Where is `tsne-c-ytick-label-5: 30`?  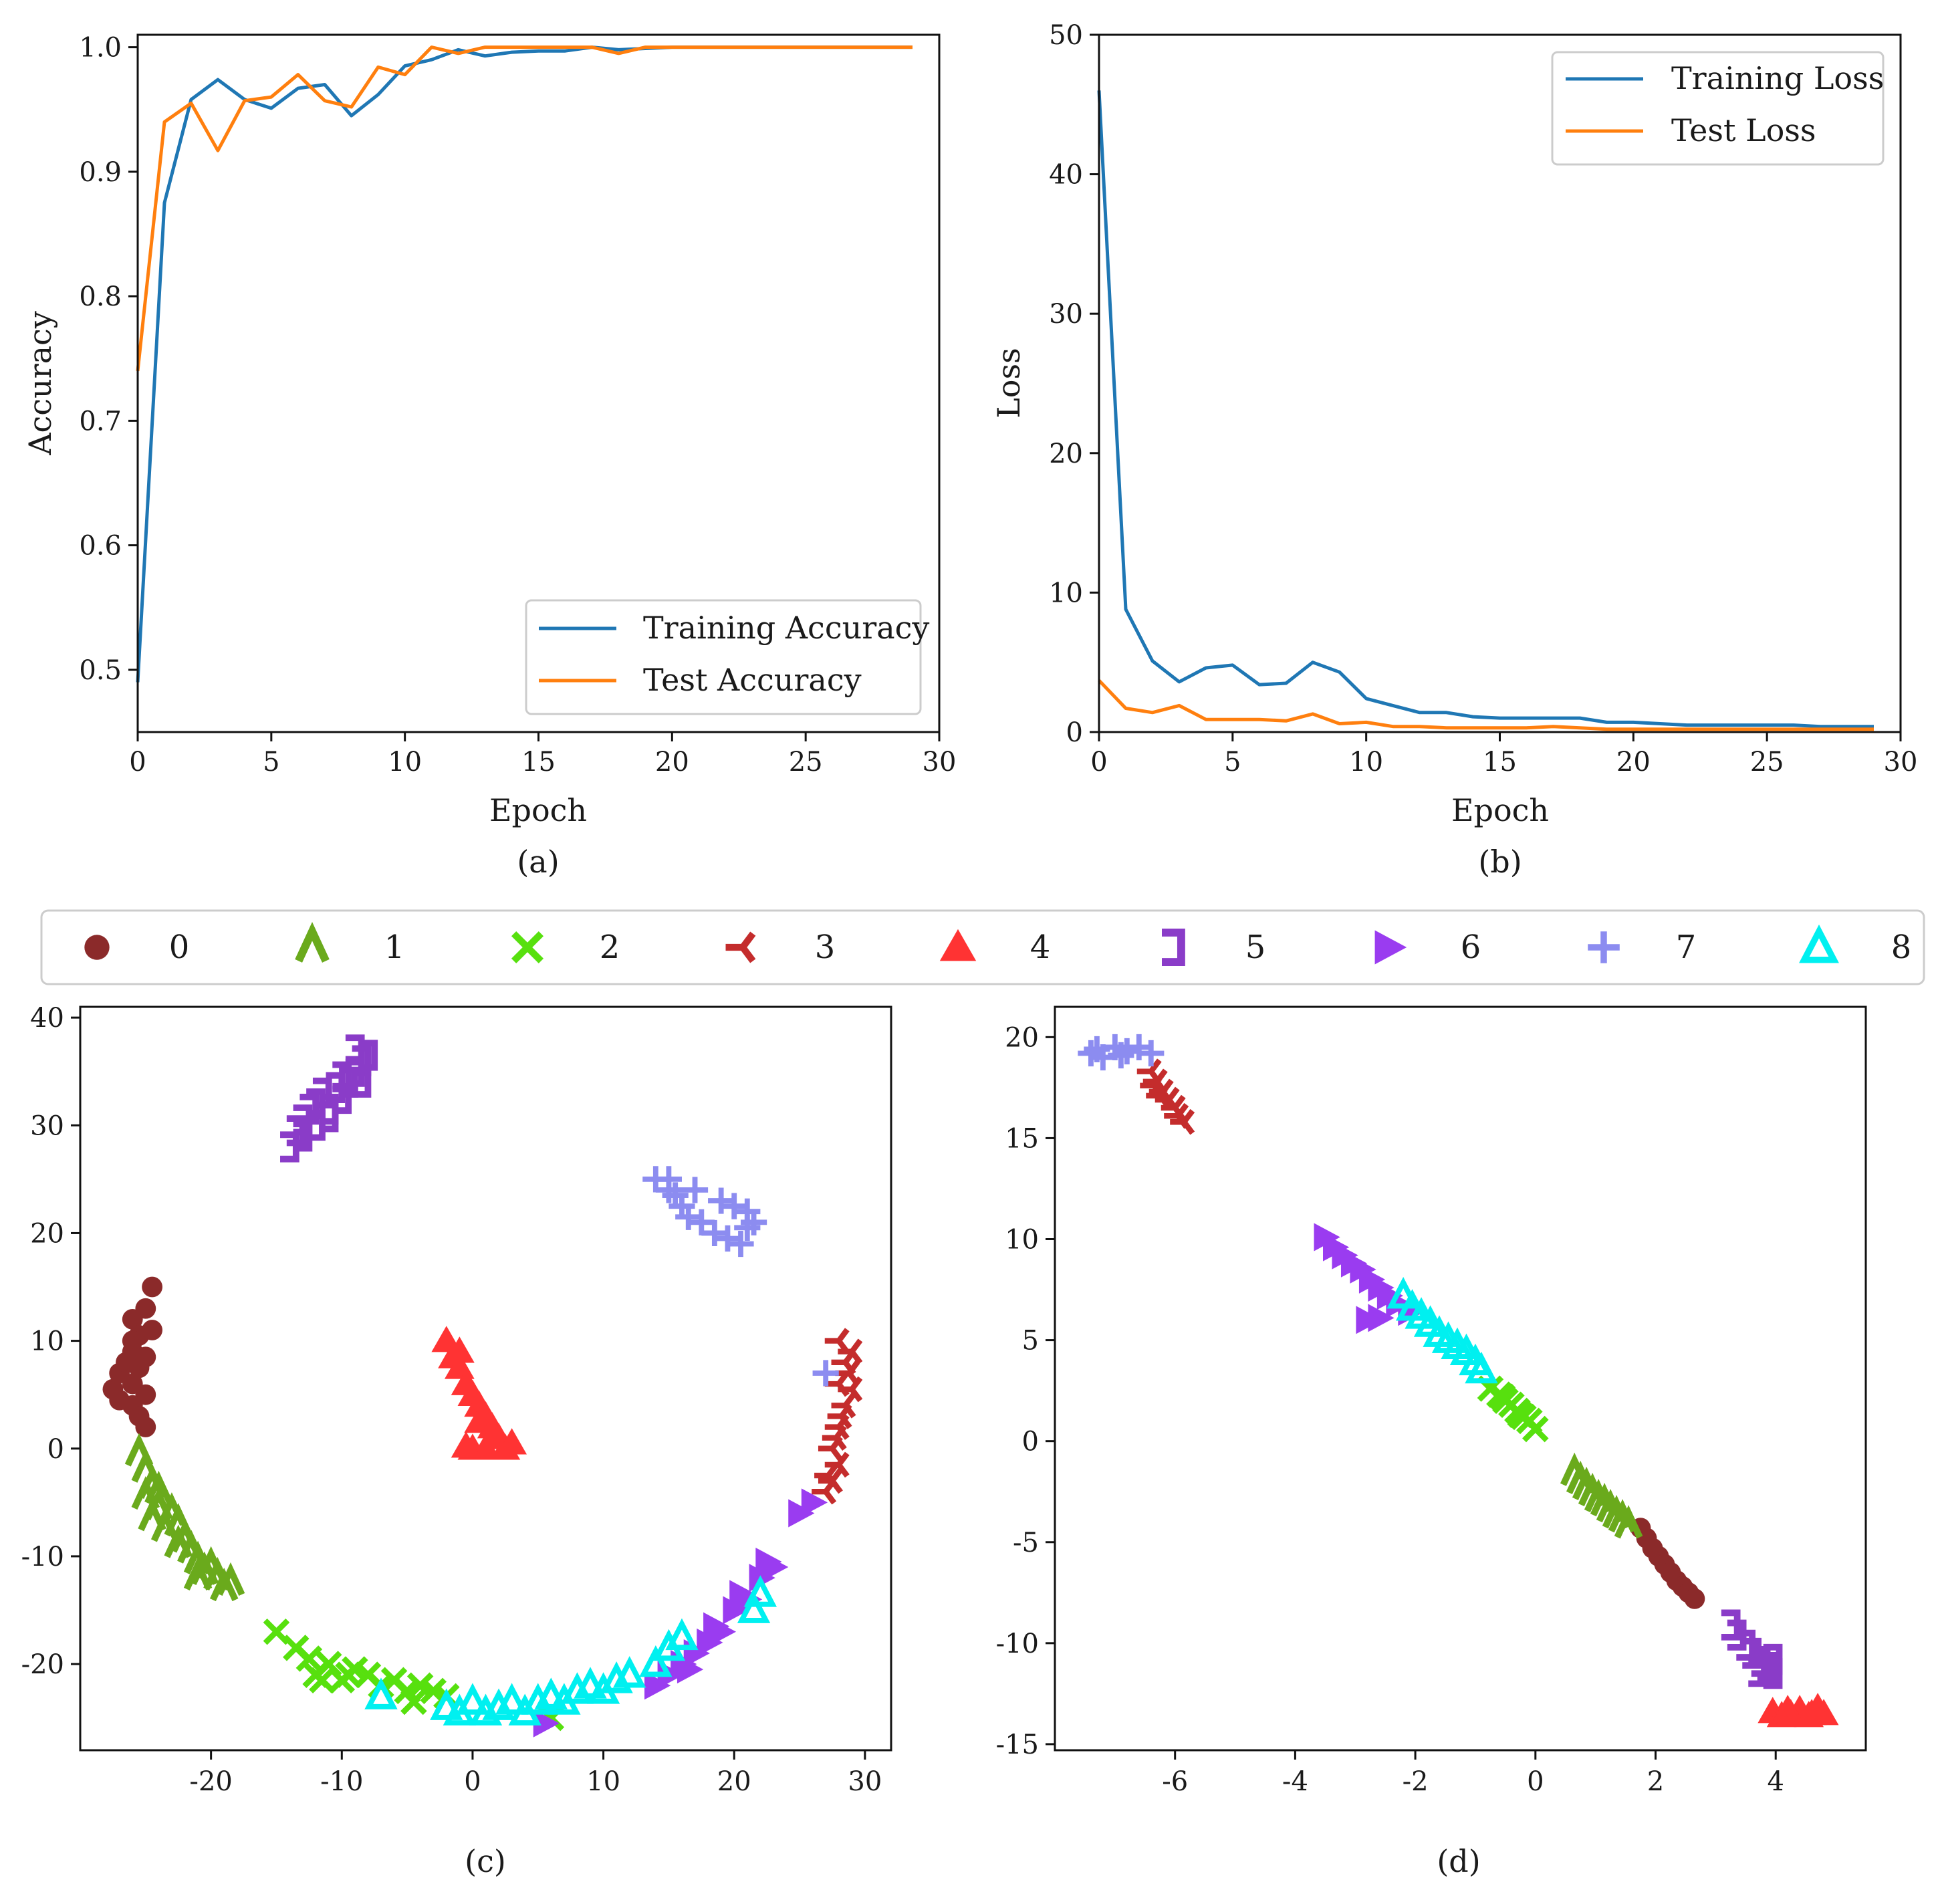
tsne-c-ytick-label-5: 30 is located at coordinates (47, 1125).